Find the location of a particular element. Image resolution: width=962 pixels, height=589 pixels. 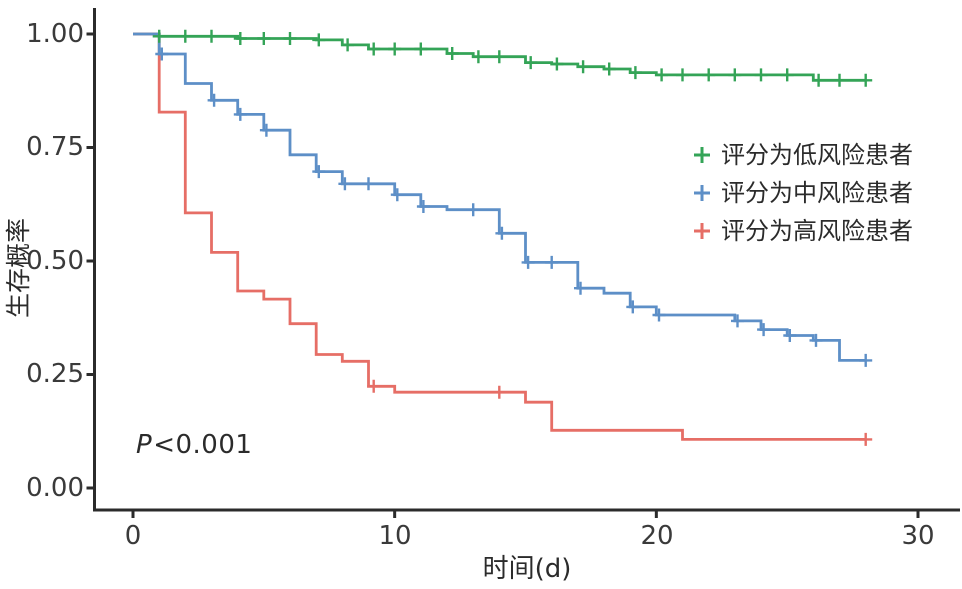

y-axis-title: 生存概率 is located at coordinates (18, 268).